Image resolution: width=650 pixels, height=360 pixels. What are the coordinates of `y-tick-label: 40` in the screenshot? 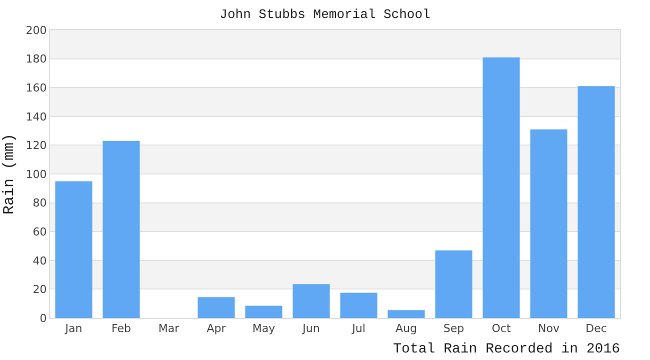 It's located at (39, 261).